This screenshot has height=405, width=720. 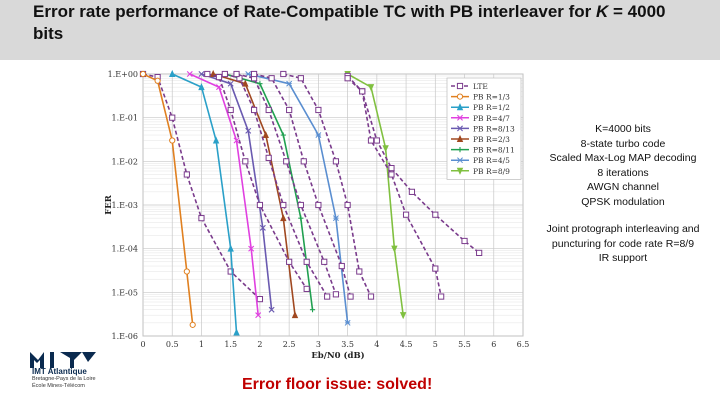 I want to click on legend-label: PB R=8/9, so click(x=491, y=171).